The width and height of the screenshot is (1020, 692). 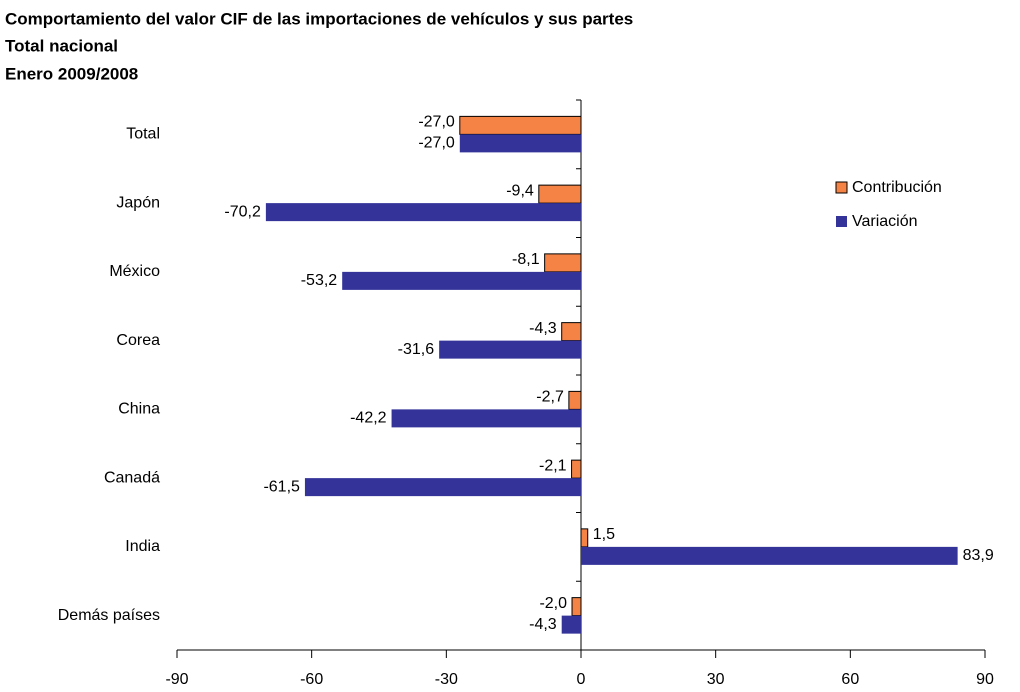 What do you see at coordinates (134, 271) in the screenshot?
I see `y-tick-label: México` at bounding box center [134, 271].